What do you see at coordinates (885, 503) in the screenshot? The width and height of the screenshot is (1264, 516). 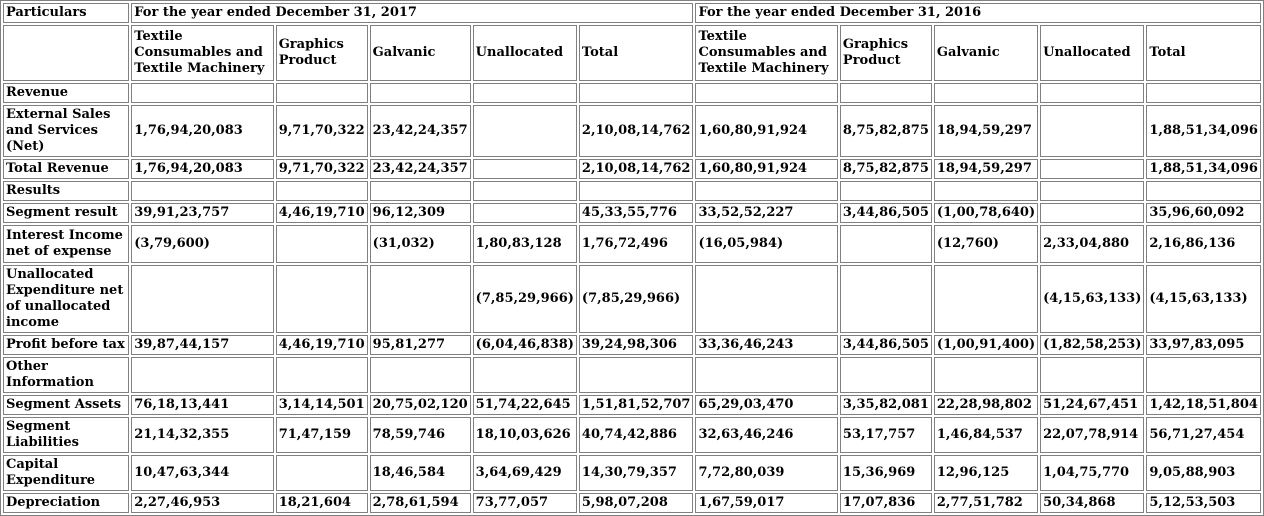 I see `table-cell: 17,07,836` at bounding box center [885, 503].